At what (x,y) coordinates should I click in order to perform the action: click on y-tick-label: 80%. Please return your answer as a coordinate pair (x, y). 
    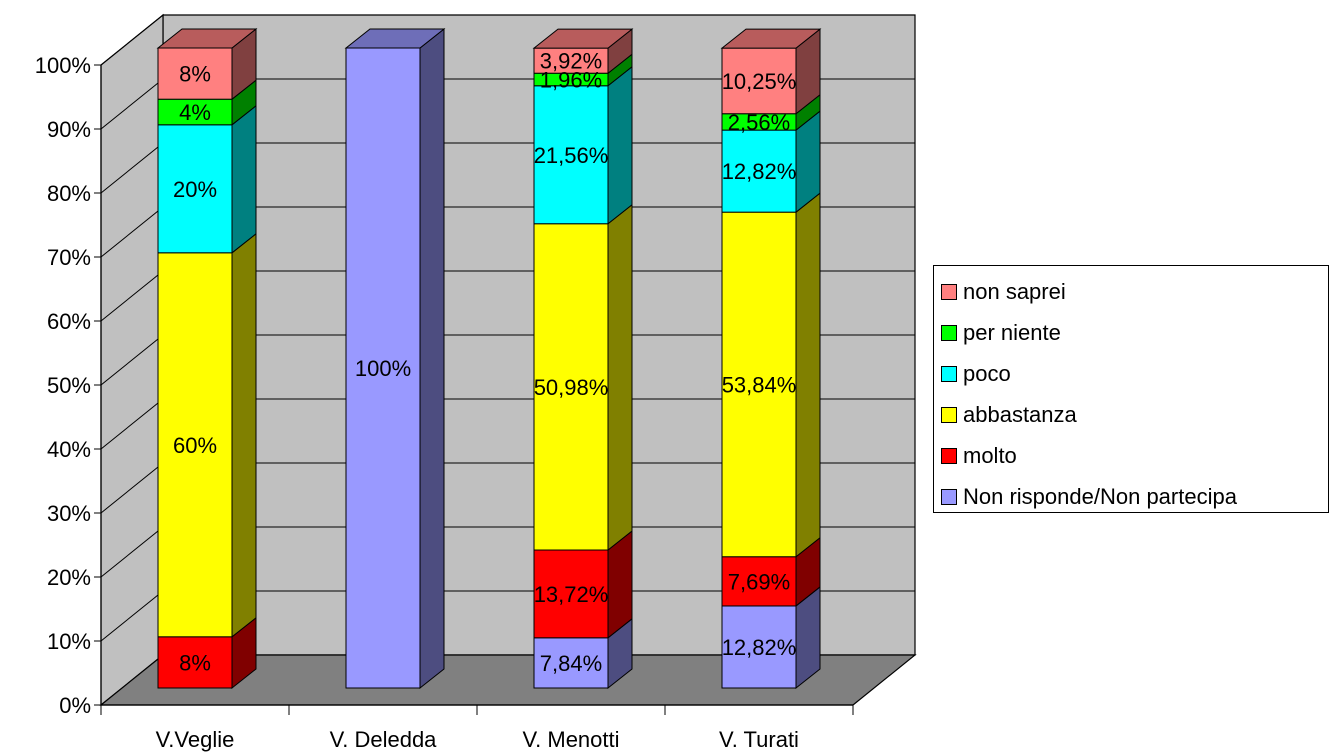
    Looking at the image, I should click on (69, 193).